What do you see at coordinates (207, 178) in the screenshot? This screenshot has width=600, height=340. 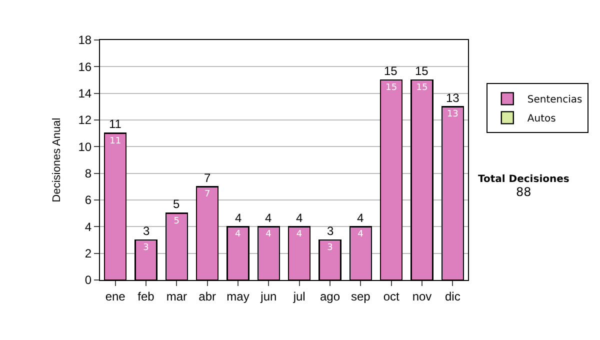 I see `total-label: 7` at bounding box center [207, 178].